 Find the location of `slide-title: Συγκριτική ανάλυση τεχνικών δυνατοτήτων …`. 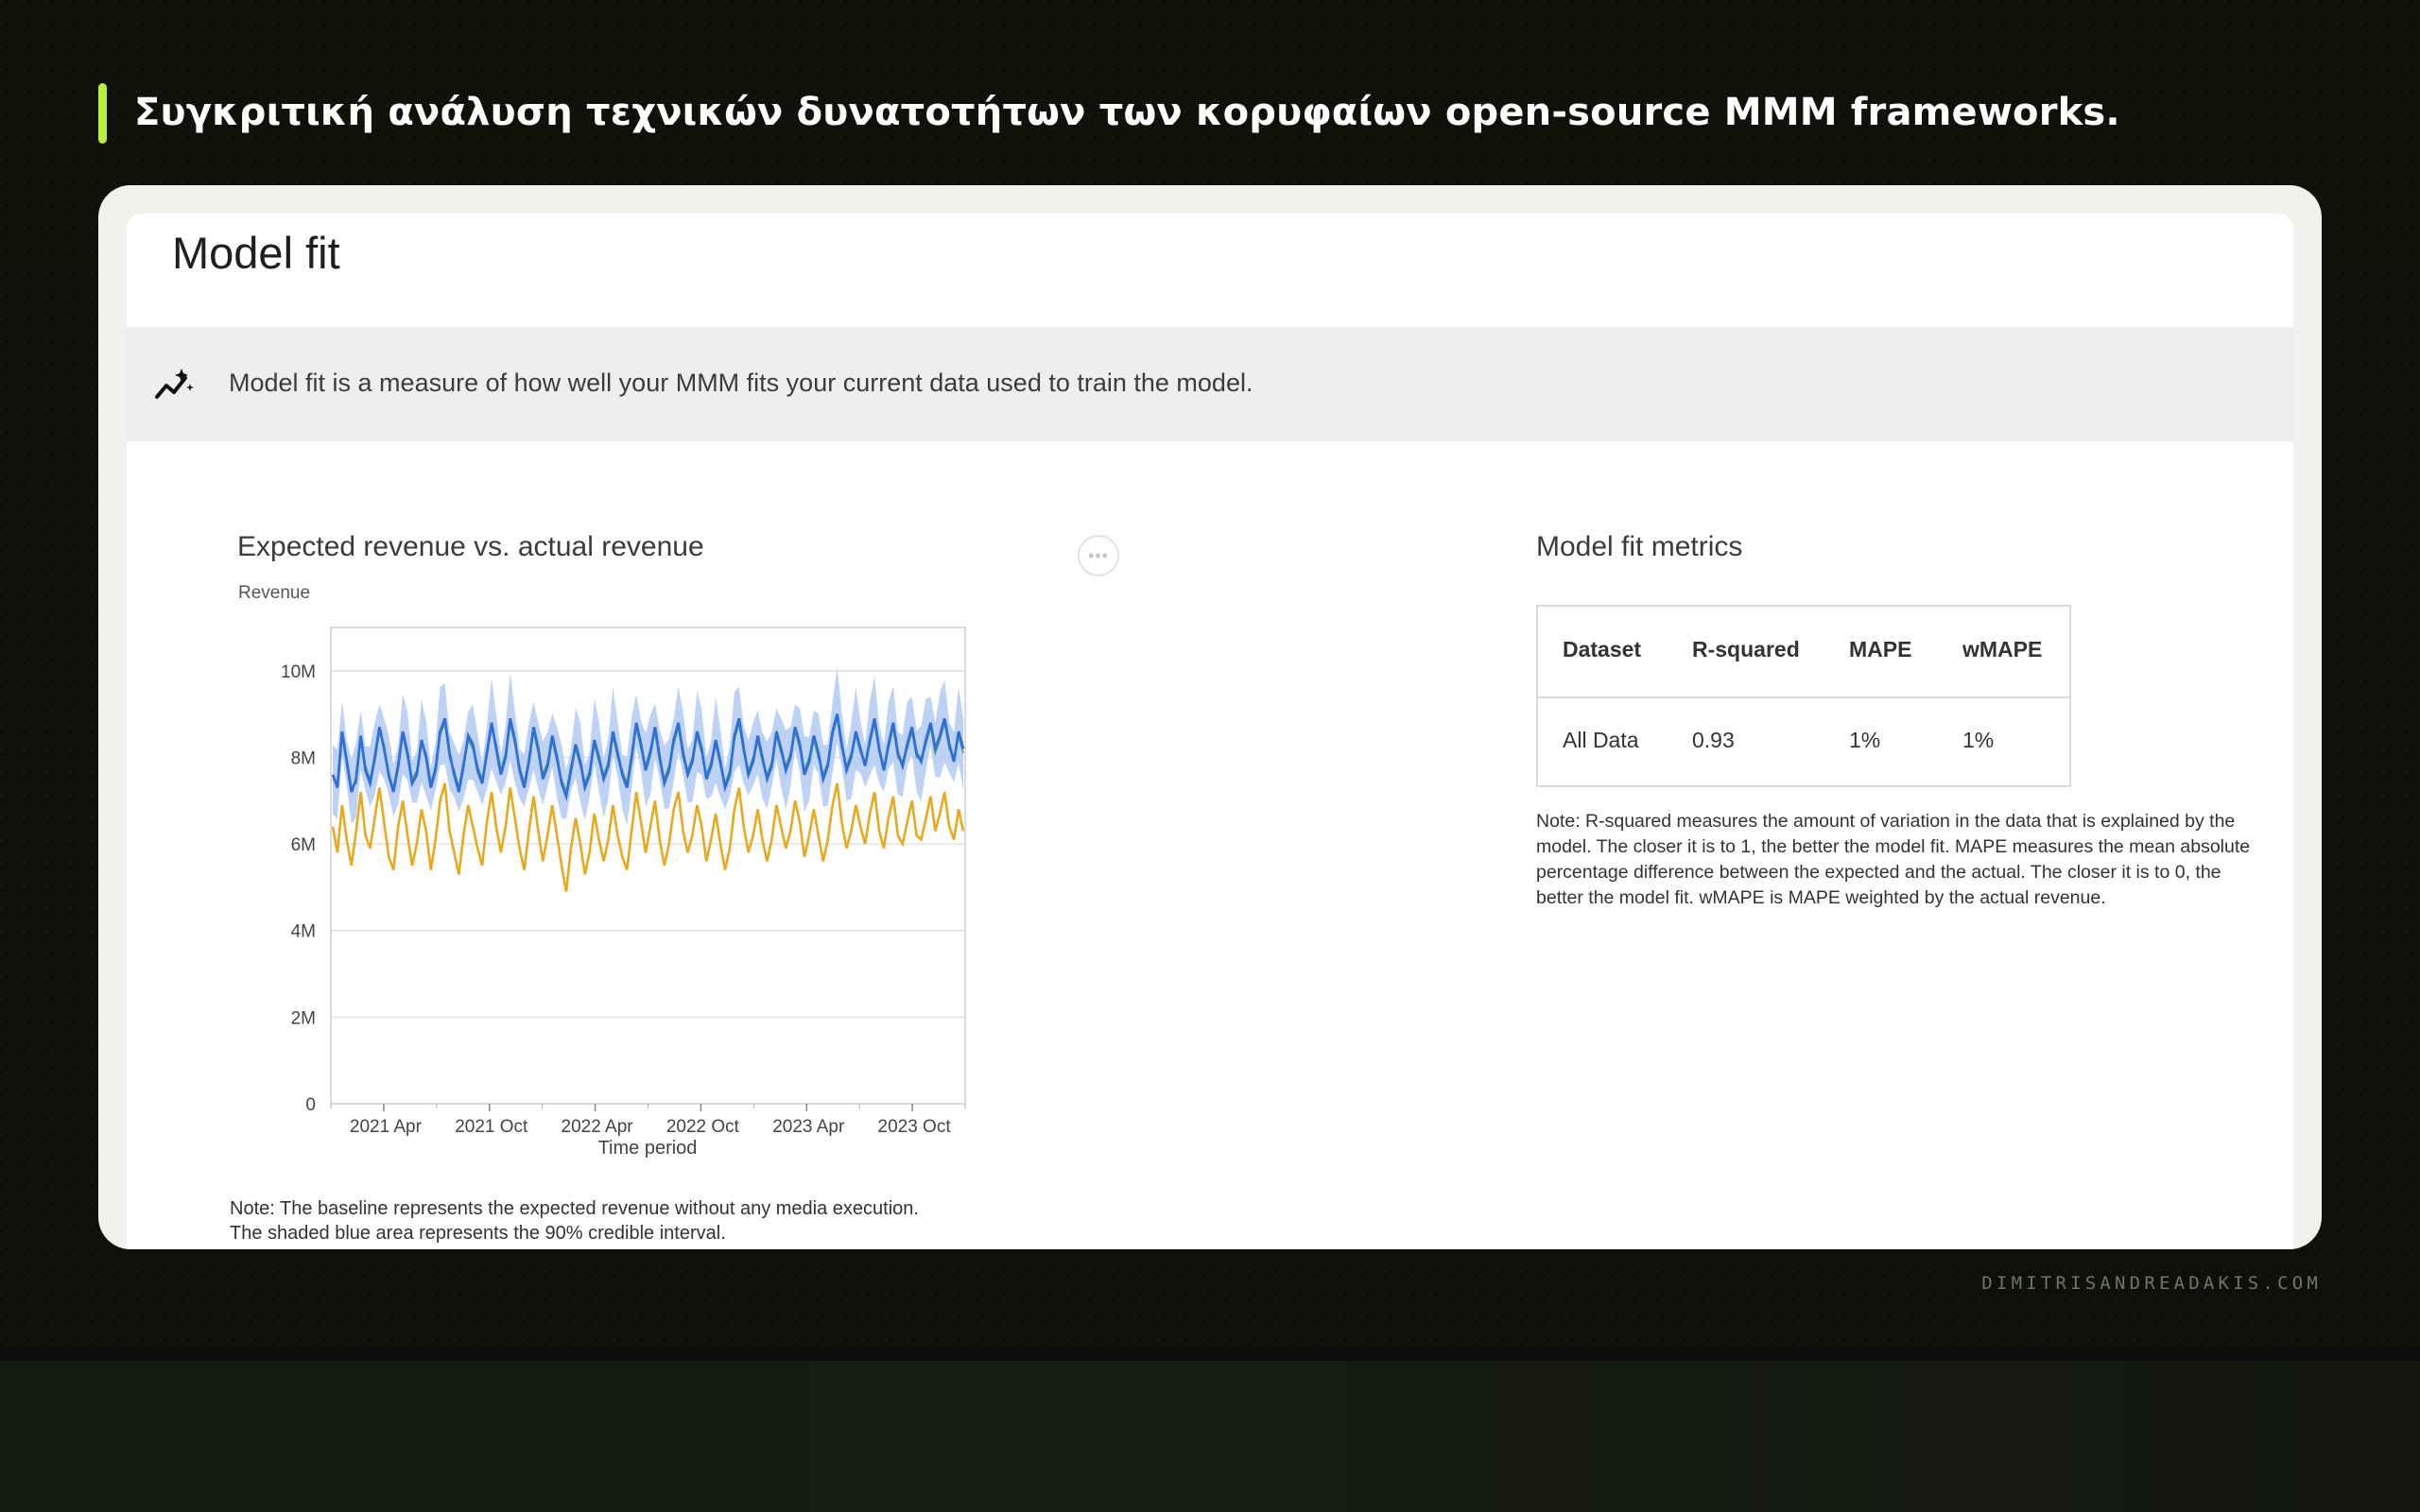

slide-title: Συγκριτική ανάλυση τεχνικών δυνατοτήτων … is located at coordinates (1109, 112).